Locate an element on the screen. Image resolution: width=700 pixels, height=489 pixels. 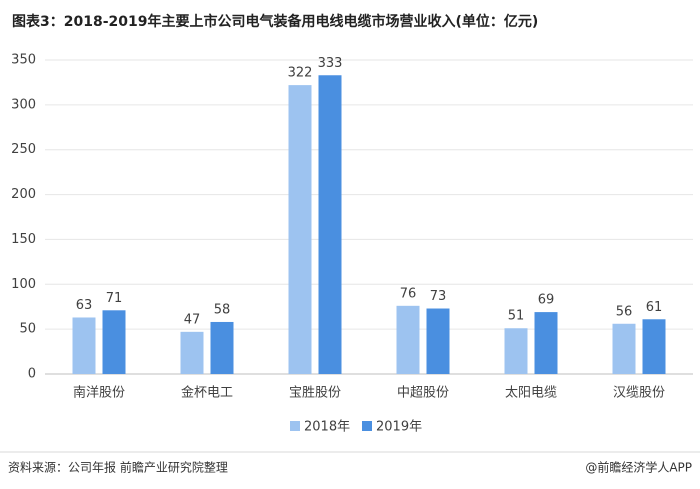
legend-label: 2019年 is located at coordinates (399, 427).